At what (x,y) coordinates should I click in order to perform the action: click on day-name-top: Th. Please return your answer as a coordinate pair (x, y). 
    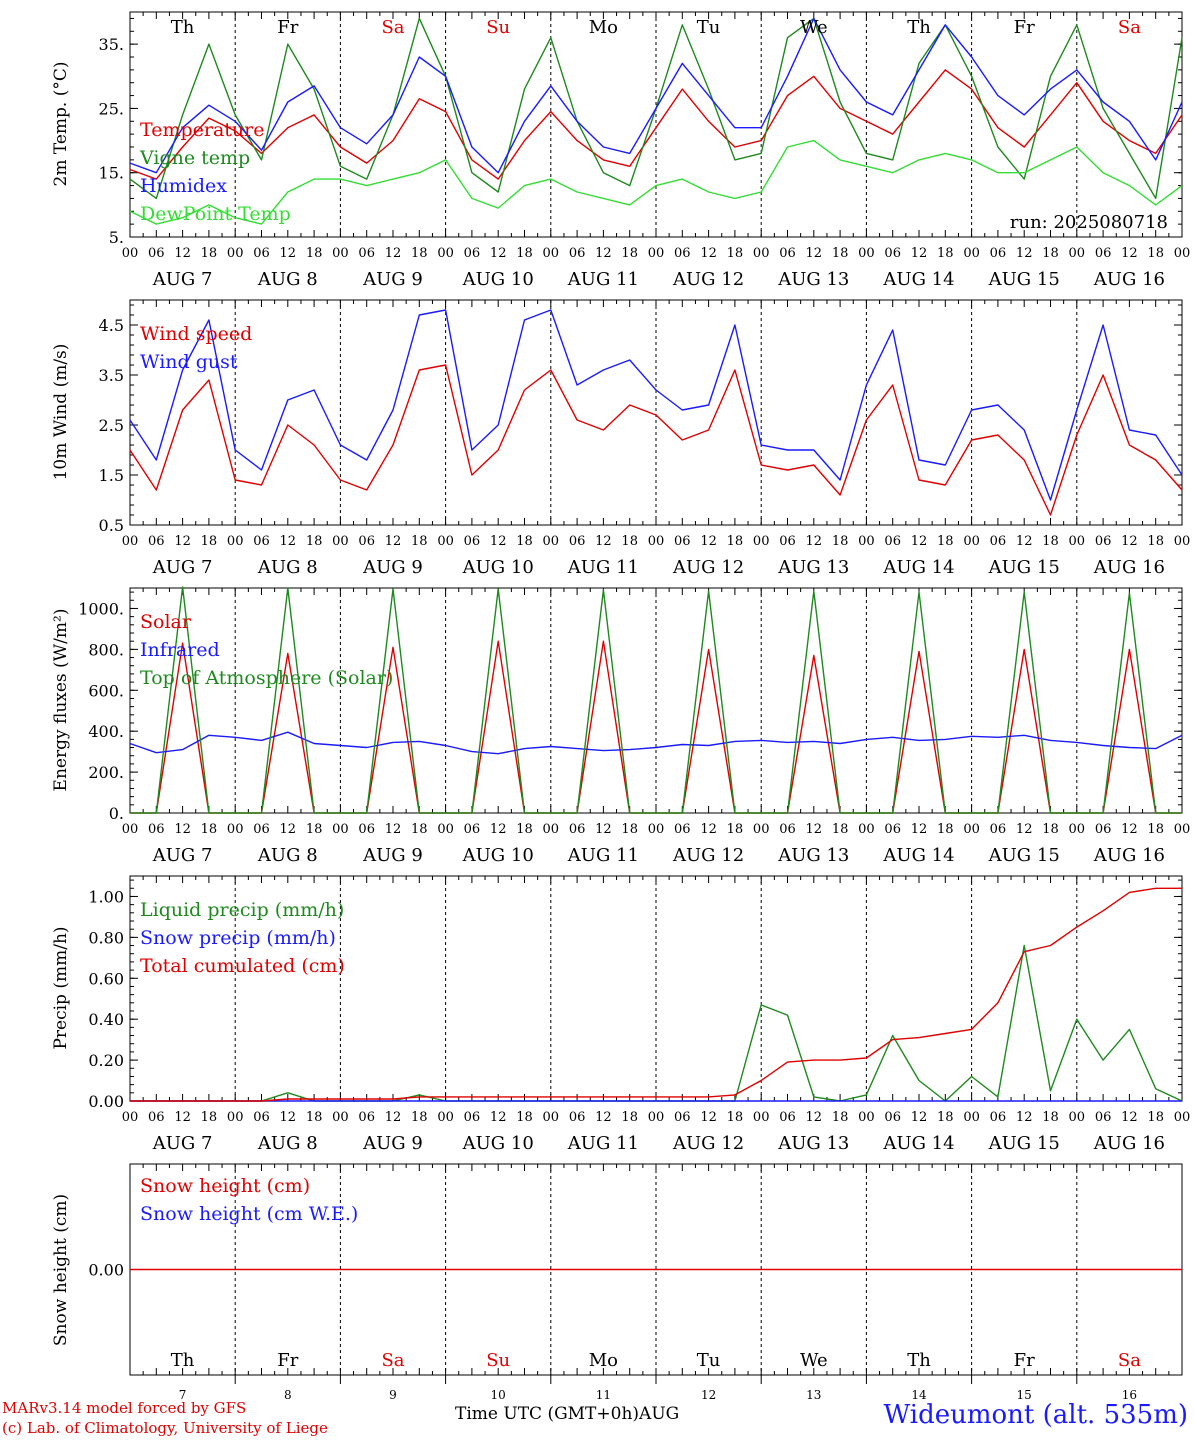
    Looking at the image, I should click on (183, 27).